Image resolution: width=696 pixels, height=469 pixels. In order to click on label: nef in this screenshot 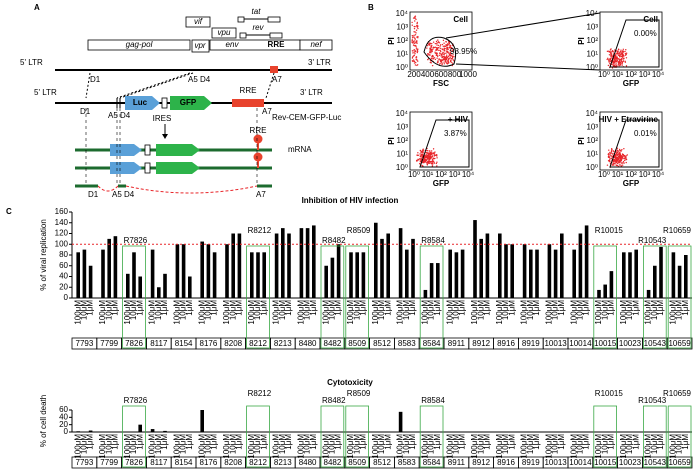, I will do `click(316, 44)`.